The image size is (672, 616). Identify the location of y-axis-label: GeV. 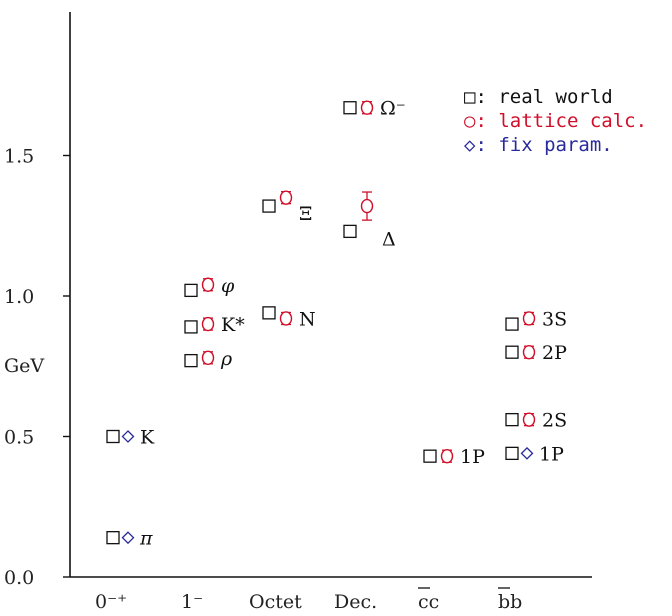
(24, 366).